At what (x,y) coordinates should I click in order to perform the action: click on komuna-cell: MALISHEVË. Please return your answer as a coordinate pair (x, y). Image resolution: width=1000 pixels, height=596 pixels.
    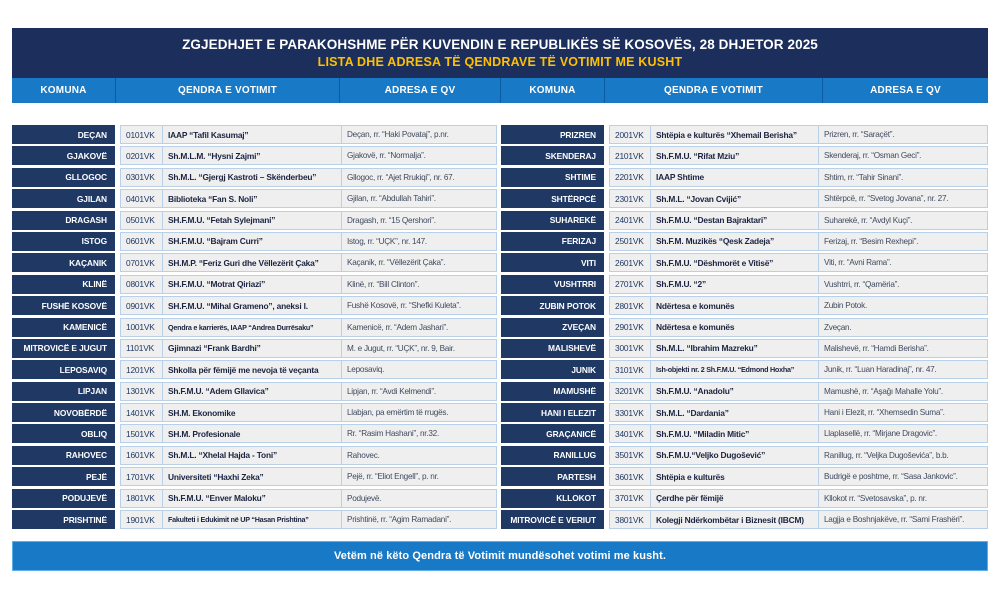
    Looking at the image, I should click on (552, 348).